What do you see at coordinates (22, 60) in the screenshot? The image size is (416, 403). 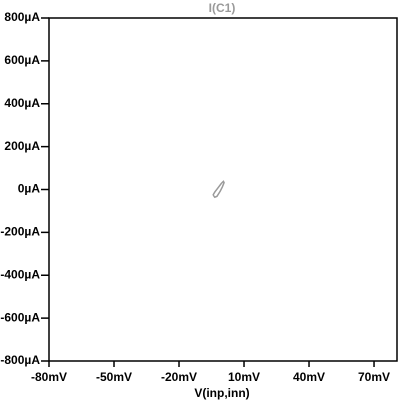 I see `y-tick-label: 600µA` at bounding box center [22, 60].